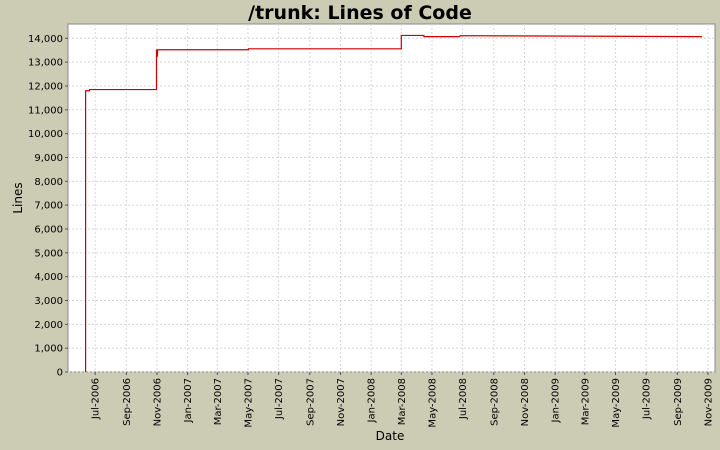 The image size is (720, 450). What do you see at coordinates (310, 402) in the screenshot?
I see `x-tick-label: Sep-2007` at bounding box center [310, 402].